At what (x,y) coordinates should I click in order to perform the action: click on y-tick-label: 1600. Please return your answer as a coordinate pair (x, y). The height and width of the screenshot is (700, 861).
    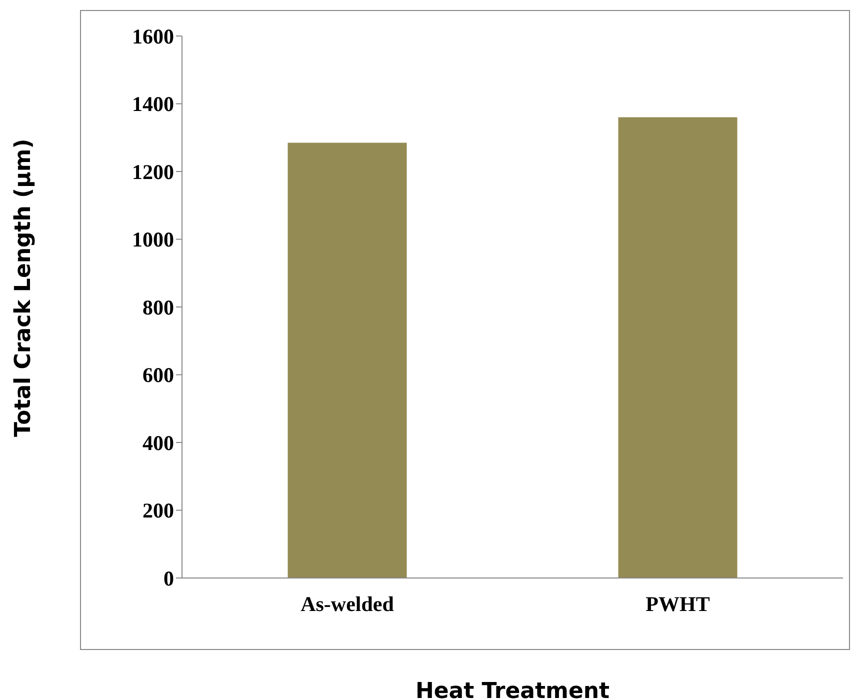
    Looking at the image, I should click on (153, 36).